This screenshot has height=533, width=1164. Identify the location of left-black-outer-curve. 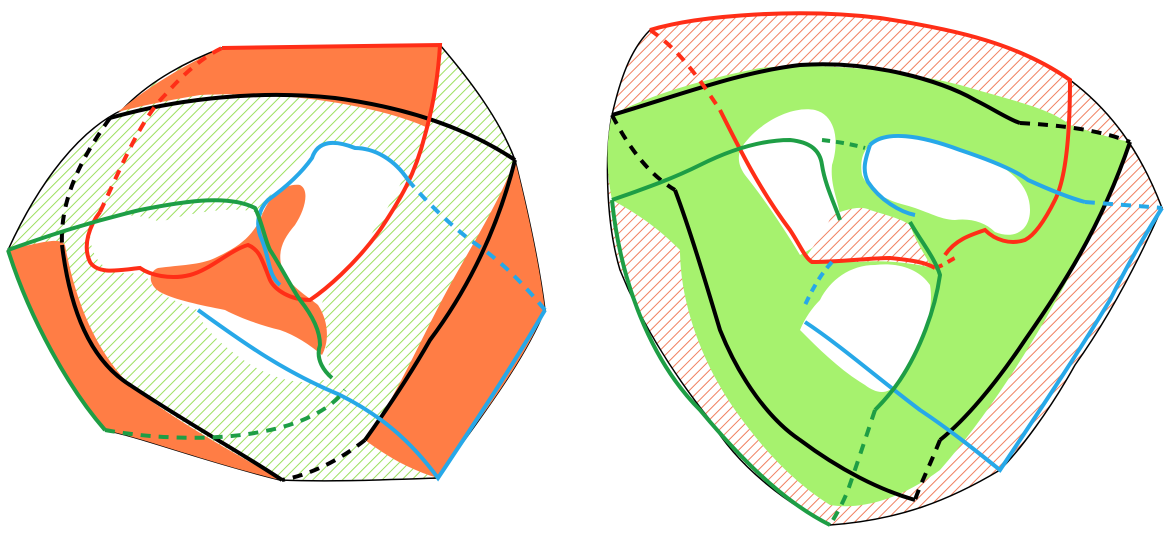
(313, 127).